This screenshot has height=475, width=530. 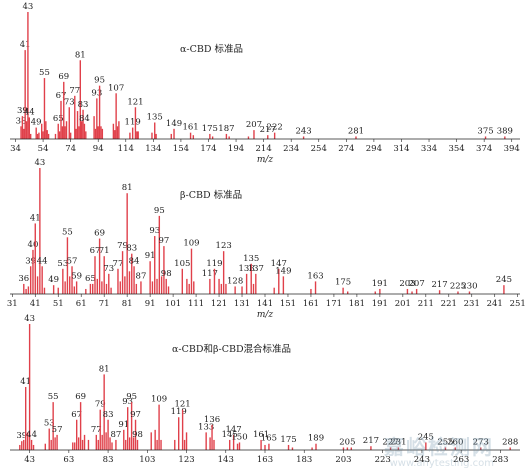 I want to click on peak-label: 255, so click(x=445, y=442).